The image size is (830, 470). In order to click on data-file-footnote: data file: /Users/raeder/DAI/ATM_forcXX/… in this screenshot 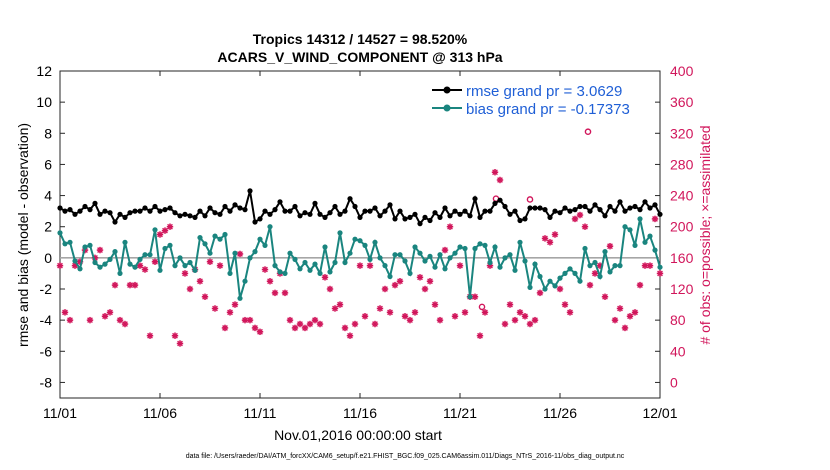, I will do `click(405, 456)`.